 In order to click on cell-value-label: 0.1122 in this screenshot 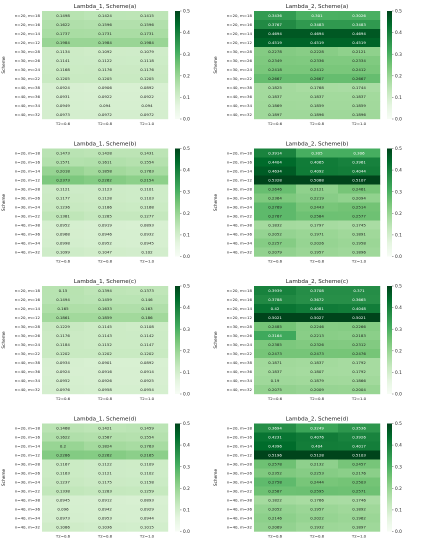, I will do `click(105, 60)`.